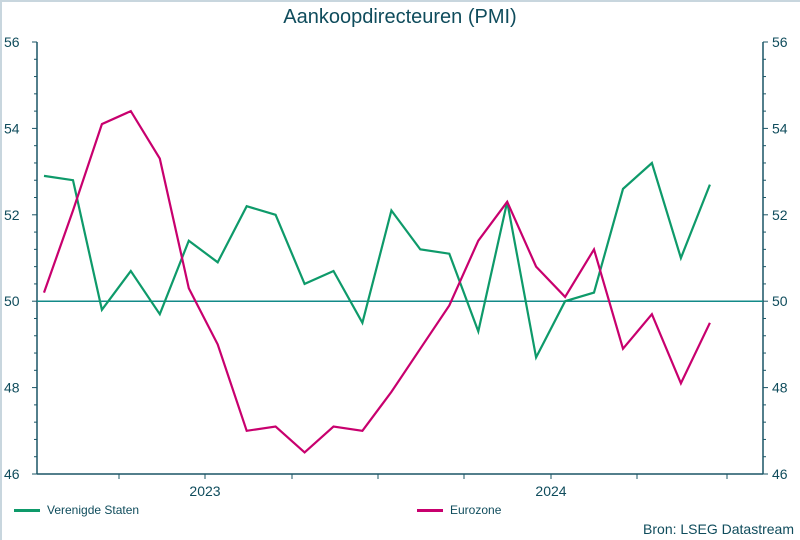 The width and height of the screenshot is (800, 540). Describe the element at coordinates (204, 491) in the screenshot. I see `x-tick-label: 2023` at that location.